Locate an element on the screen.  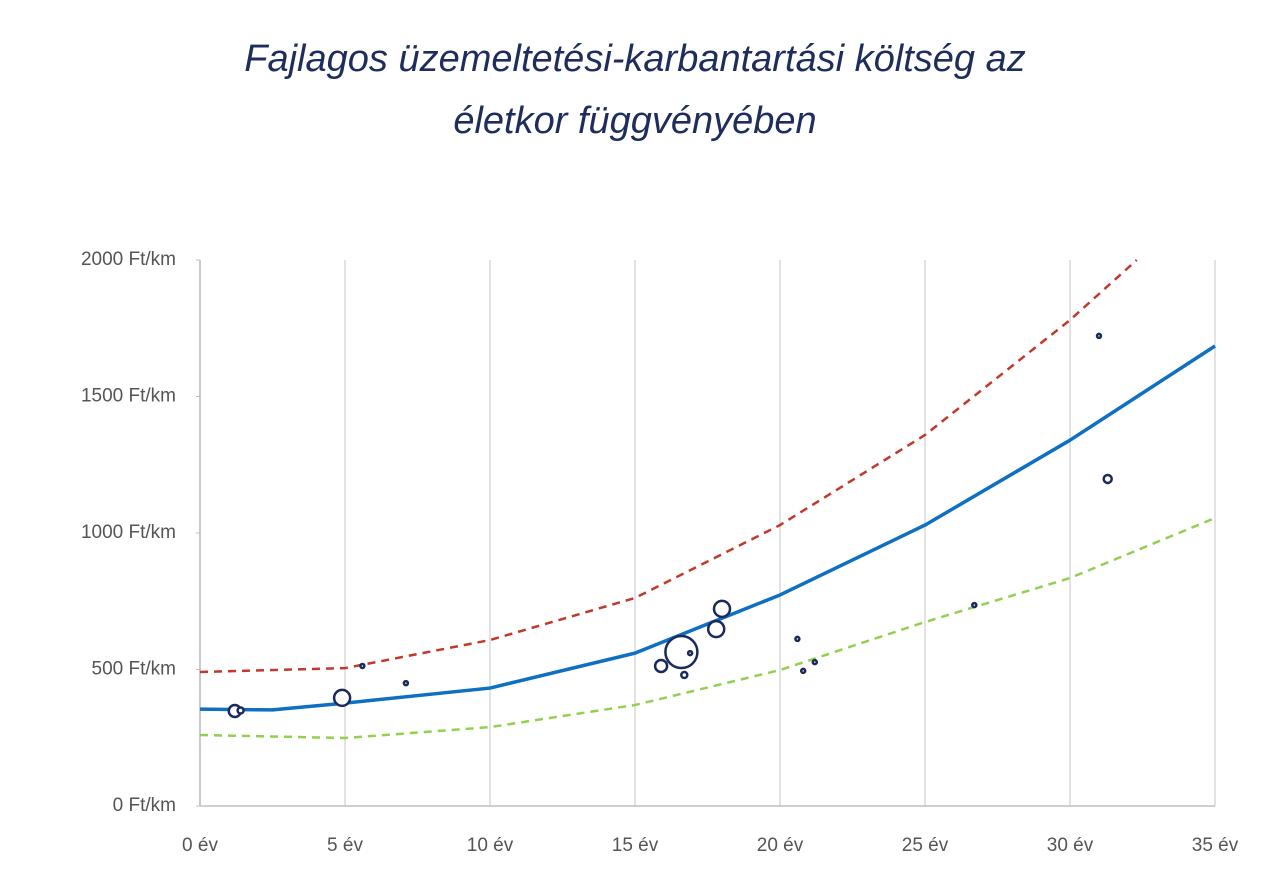
y-tick-label: 1500 Ft/km is located at coordinates (128, 396).